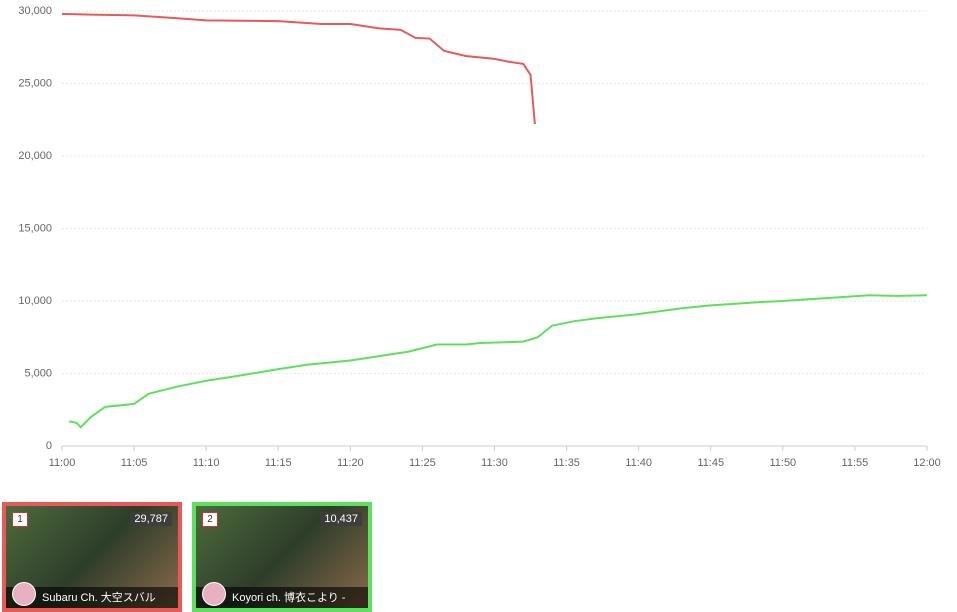 This screenshot has width=957, height=612. Describe the element at coordinates (341, 519) in the screenshot. I see `viewer-count: 10,437` at that location.